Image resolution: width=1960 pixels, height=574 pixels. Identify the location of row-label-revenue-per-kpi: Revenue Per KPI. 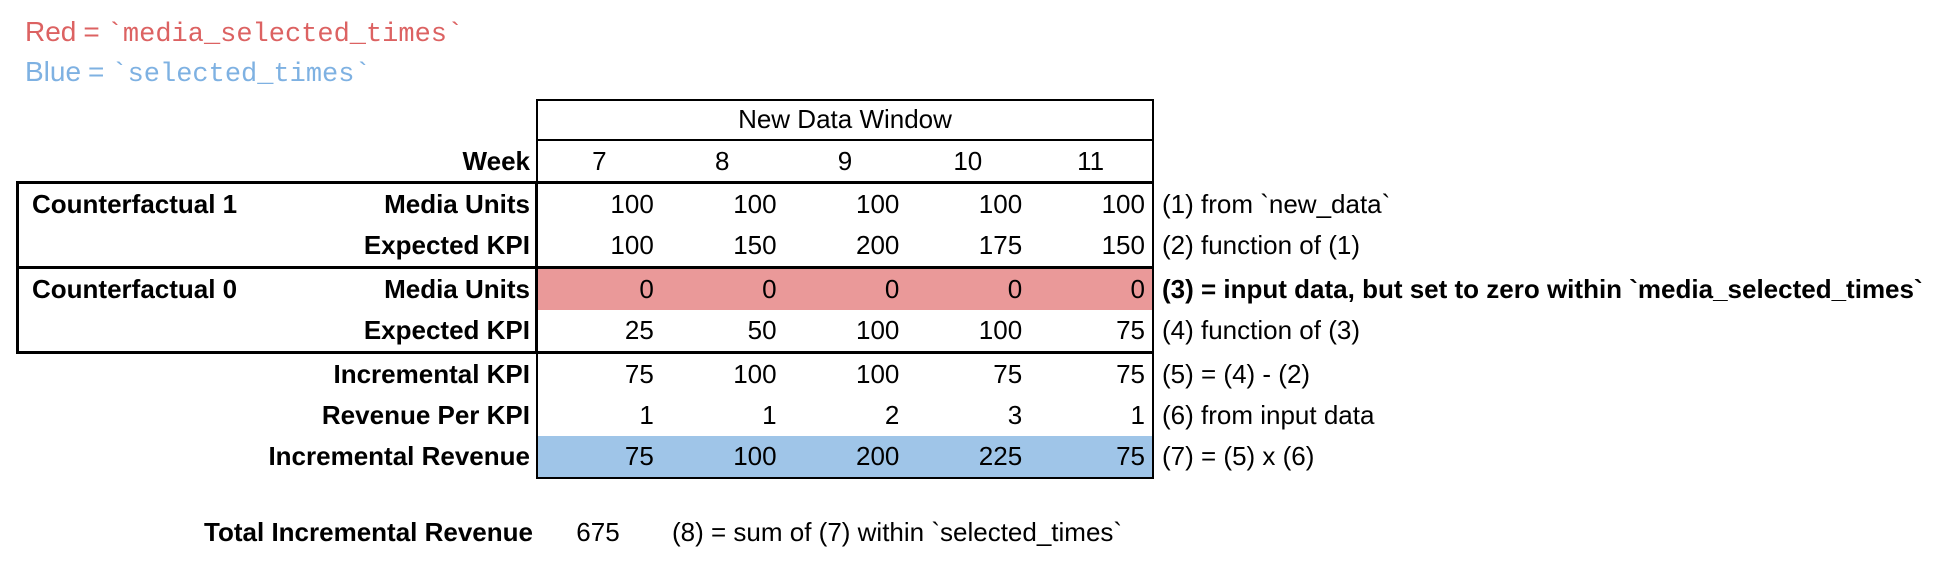
(425, 415).